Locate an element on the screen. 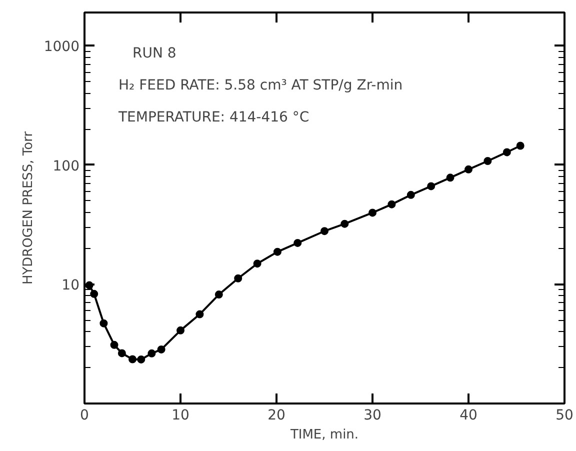  y-tick-label: 1000 is located at coordinates (62, 47).